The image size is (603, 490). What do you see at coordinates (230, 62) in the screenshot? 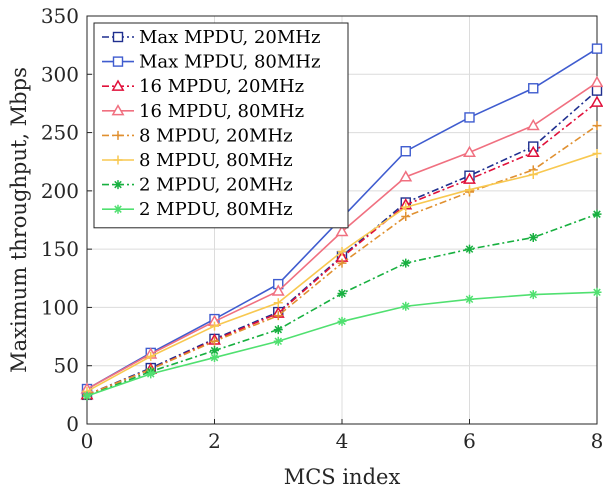
I see `legend-label: Max MPDU, 80MHz` at bounding box center [230, 62].